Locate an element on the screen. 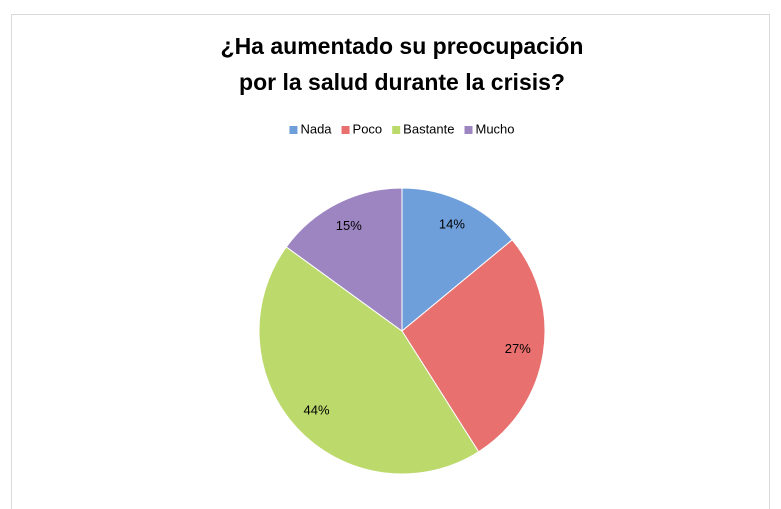 Image resolution: width=781 pixels, height=509 pixels. data-label: 27% is located at coordinates (518, 348).